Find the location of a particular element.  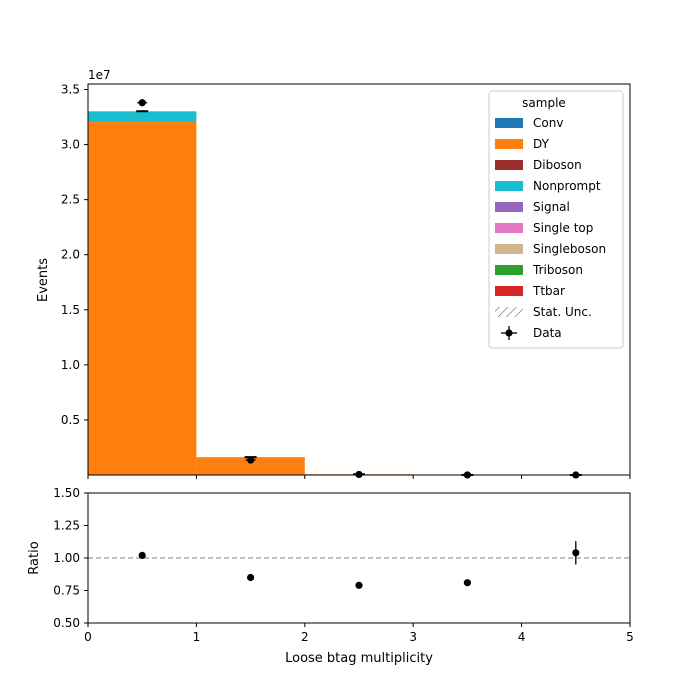

legend-item-ttbar-label: Ttbar is located at coordinates (548, 291).